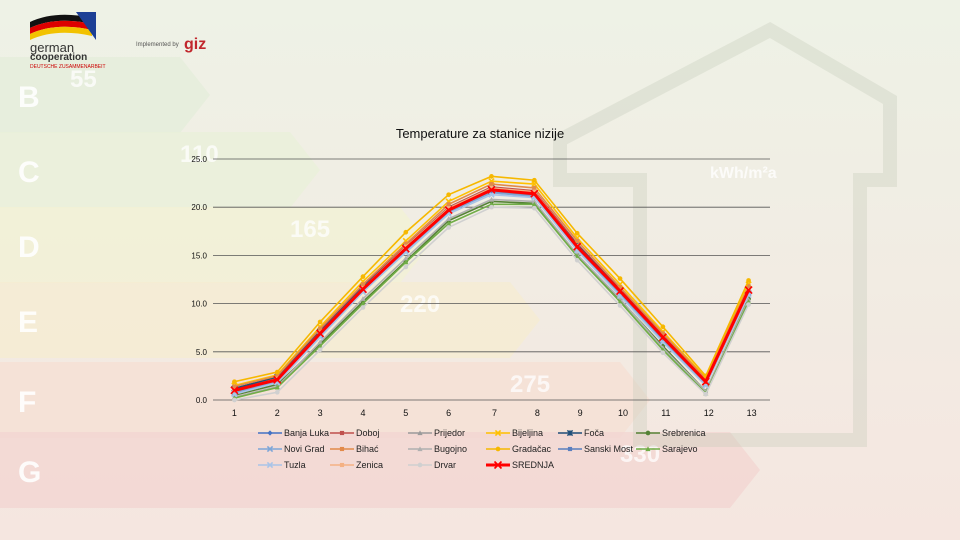  Describe the element at coordinates (27, 402) in the screenshot. I see `energy-band-letter: F` at that location.